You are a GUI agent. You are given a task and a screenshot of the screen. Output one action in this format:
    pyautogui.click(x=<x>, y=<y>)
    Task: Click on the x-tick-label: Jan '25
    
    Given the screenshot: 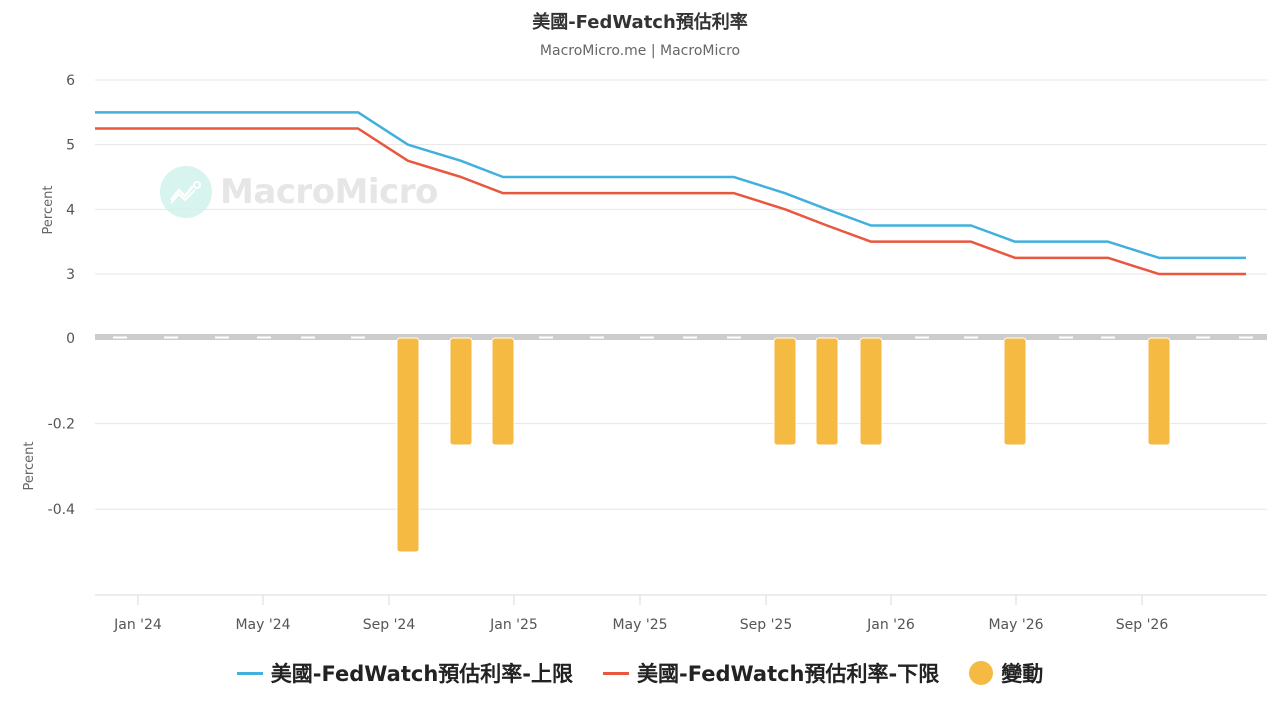 What is the action you would take?
    pyautogui.click(x=513, y=625)
    